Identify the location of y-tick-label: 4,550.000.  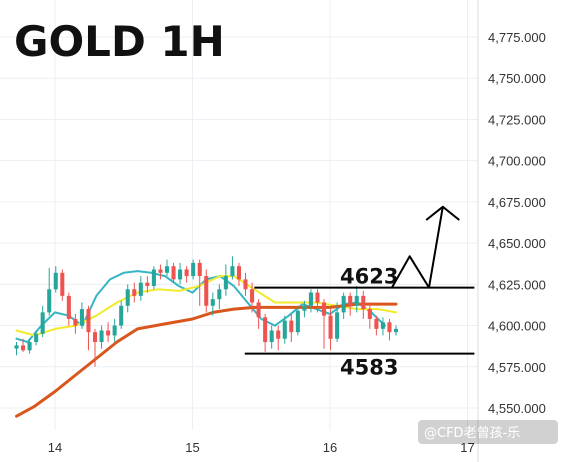
(517, 408).